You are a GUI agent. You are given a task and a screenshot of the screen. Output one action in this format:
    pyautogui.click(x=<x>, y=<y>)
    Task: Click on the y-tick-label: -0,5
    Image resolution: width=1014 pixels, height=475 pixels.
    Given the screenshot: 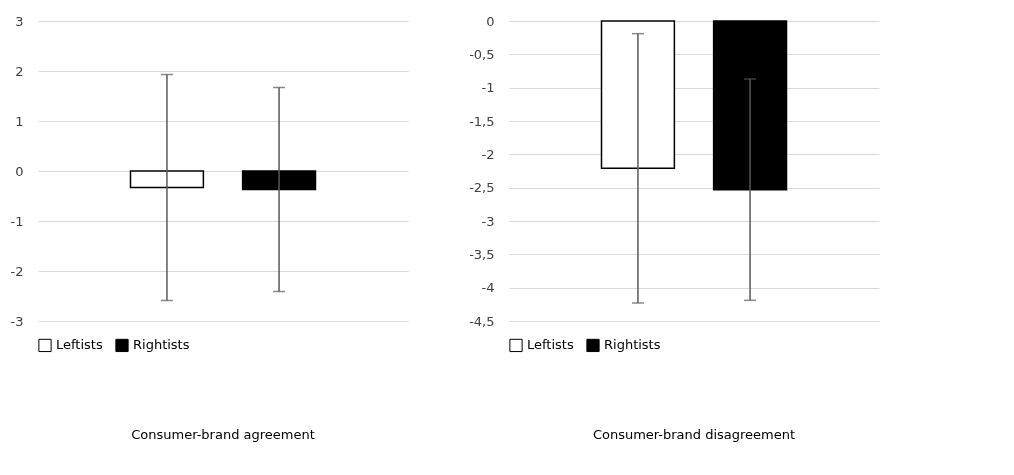 What is the action you would take?
    pyautogui.click(x=482, y=54)
    